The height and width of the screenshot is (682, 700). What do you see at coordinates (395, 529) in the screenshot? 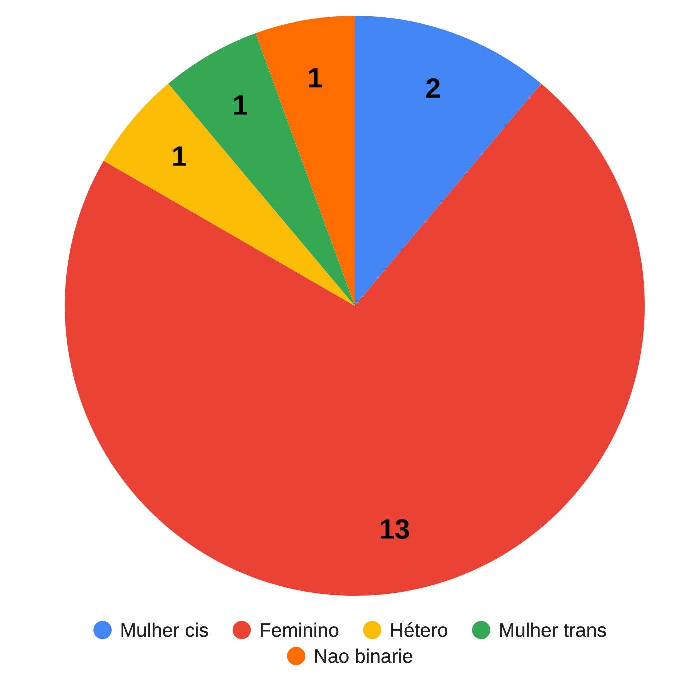
I see `data-label: 13` at bounding box center [395, 529].